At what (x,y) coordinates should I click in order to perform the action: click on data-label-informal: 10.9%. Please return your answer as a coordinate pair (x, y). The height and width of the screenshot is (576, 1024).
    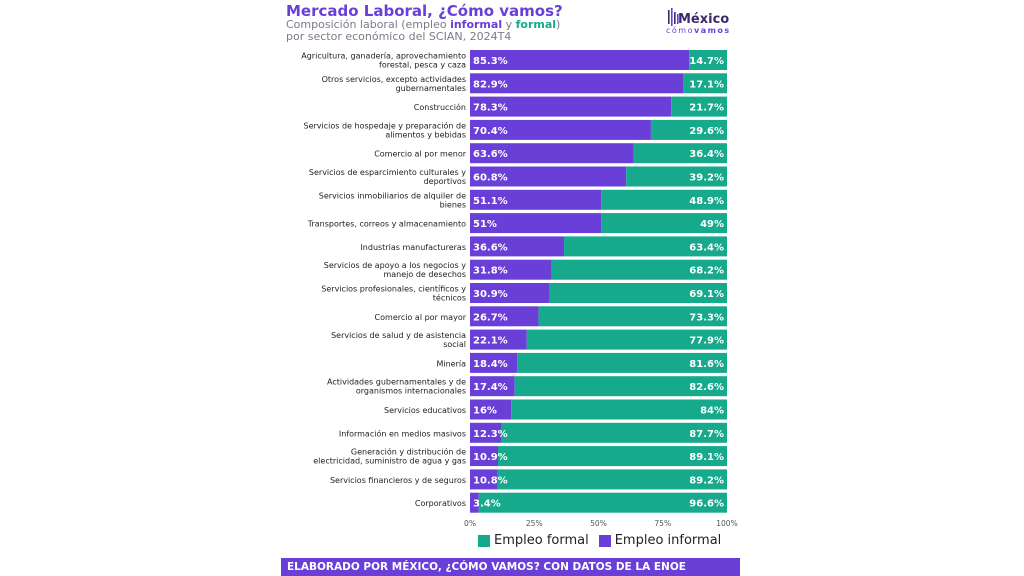
    Looking at the image, I should click on (490, 457).